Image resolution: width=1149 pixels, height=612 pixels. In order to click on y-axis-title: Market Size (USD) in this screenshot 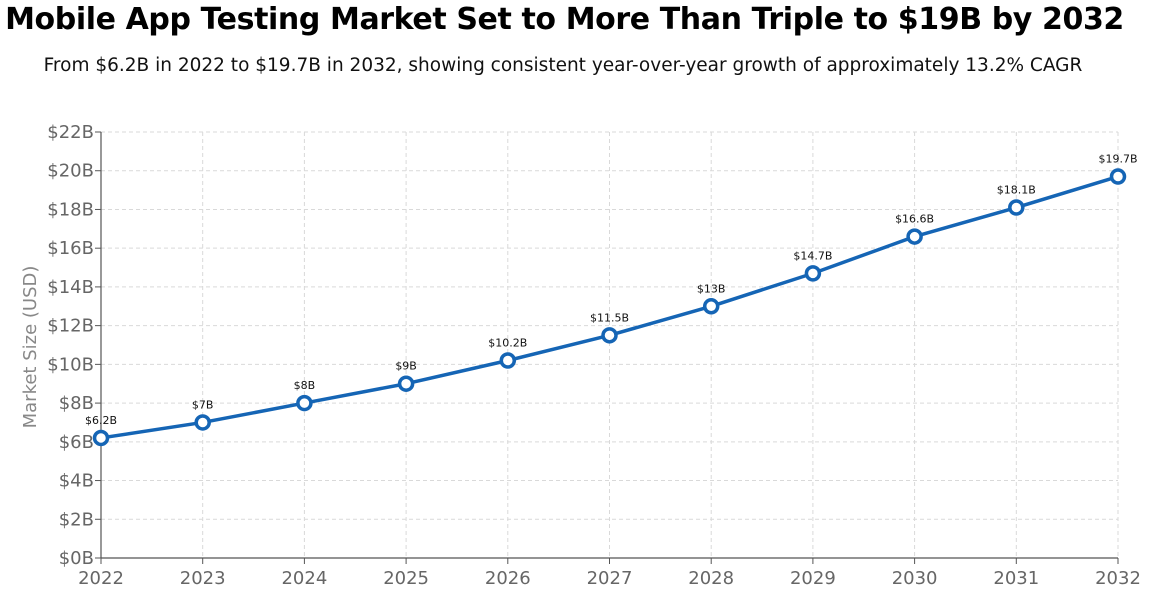, I will do `click(30, 347)`.